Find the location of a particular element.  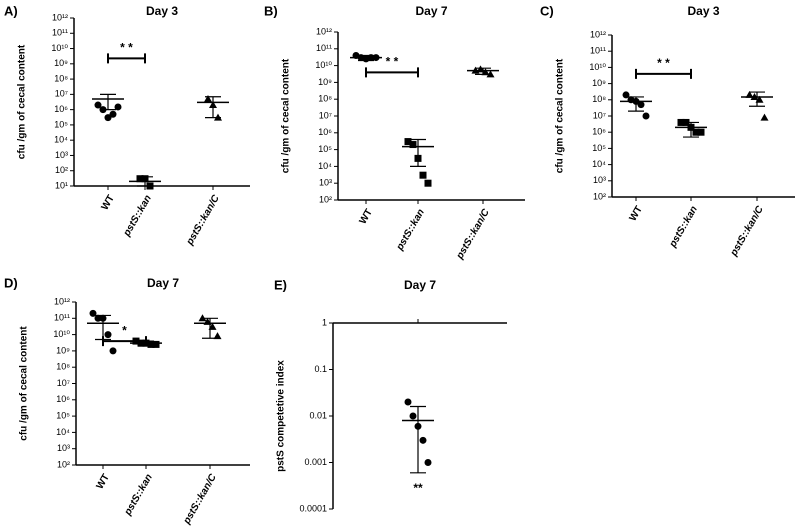

y-tick-label: 0.0001 is located at coordinates (313, 508).